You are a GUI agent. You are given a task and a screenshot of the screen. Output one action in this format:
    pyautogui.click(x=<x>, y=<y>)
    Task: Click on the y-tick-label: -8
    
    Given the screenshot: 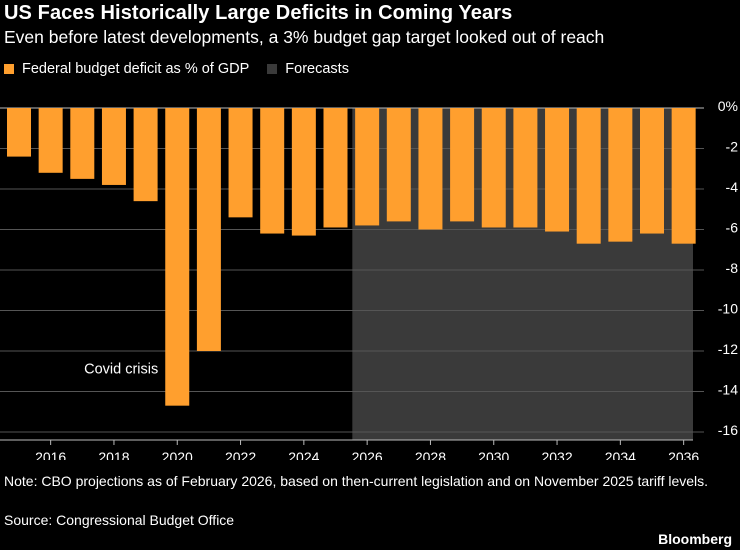 What is the action you would take?
    pyautogui.click(x=732, y=268)
    